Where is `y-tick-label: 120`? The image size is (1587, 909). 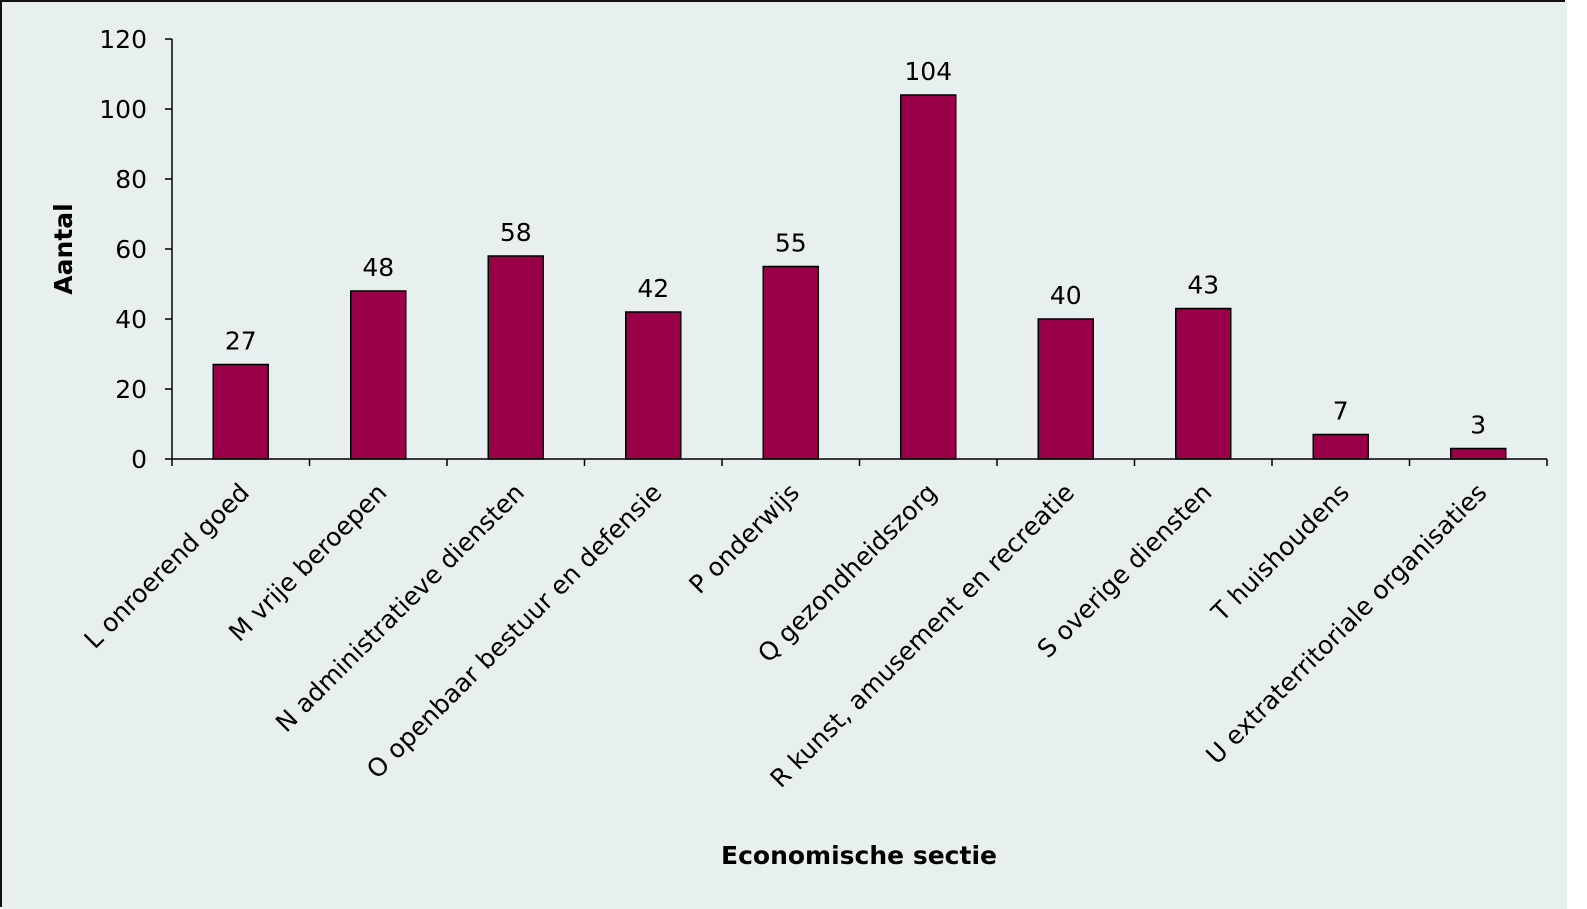 y-tick-label: 120 is located at coordinates (123, 39).